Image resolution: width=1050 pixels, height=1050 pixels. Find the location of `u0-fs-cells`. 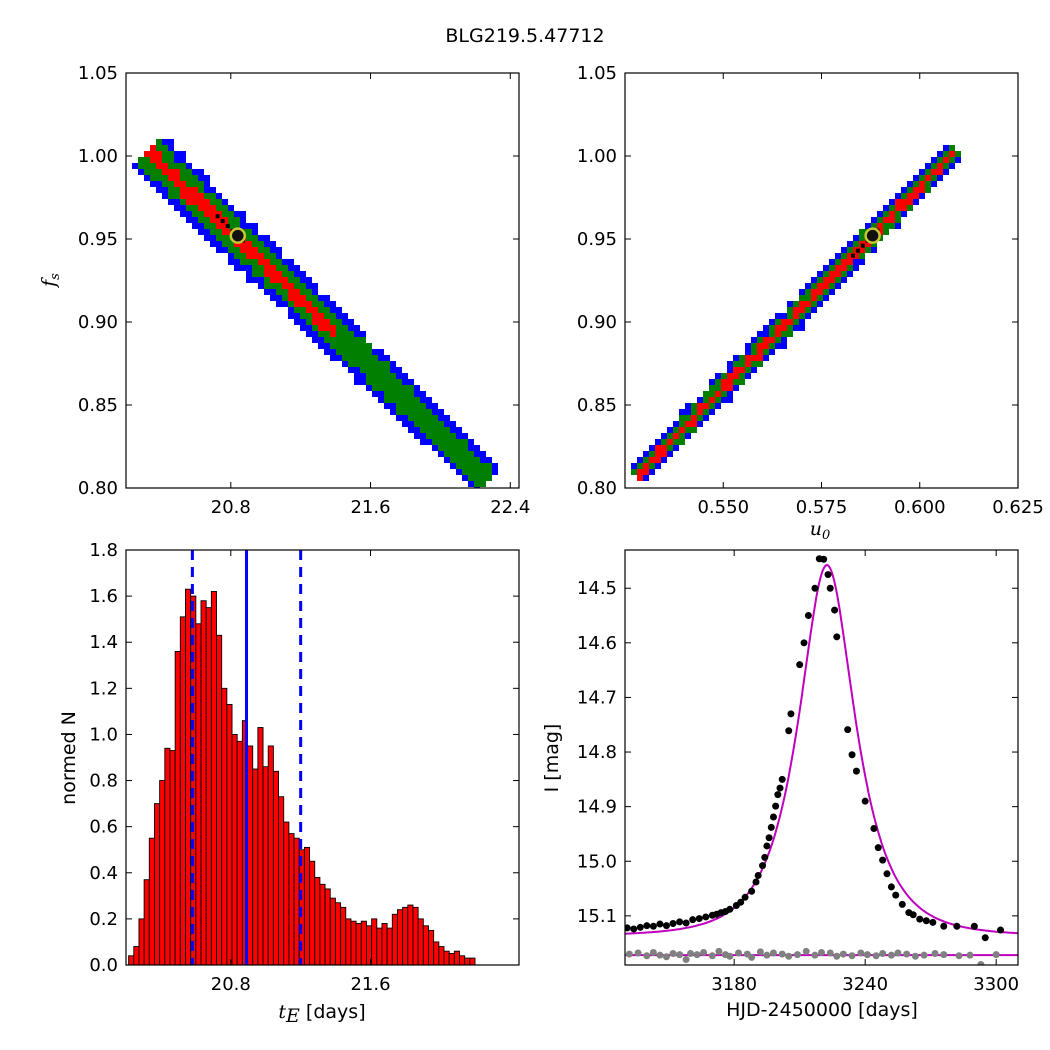

u0-fs-cells is located at coordinates (796, 313).